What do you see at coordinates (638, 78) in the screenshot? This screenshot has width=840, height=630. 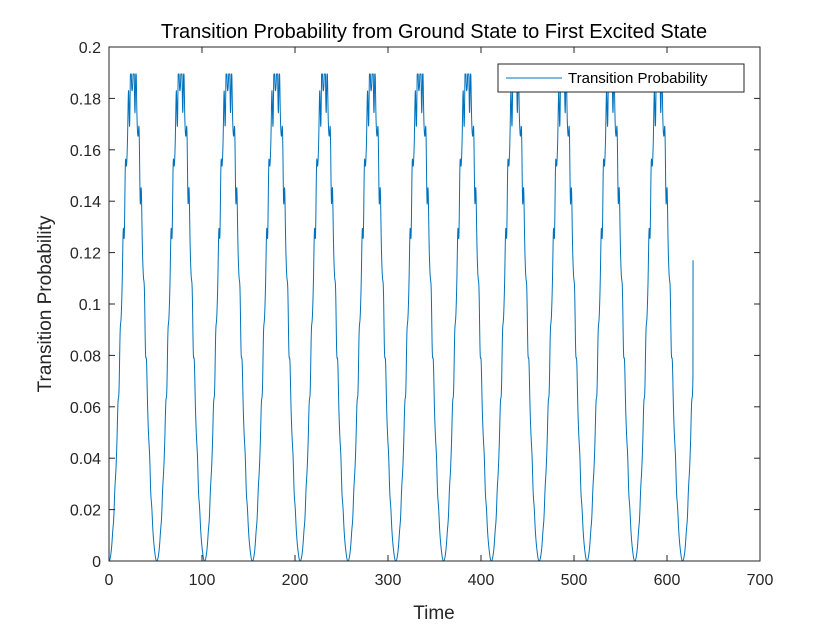 I see `legend-label: Transition Probability` at bounding box center [638, 78].